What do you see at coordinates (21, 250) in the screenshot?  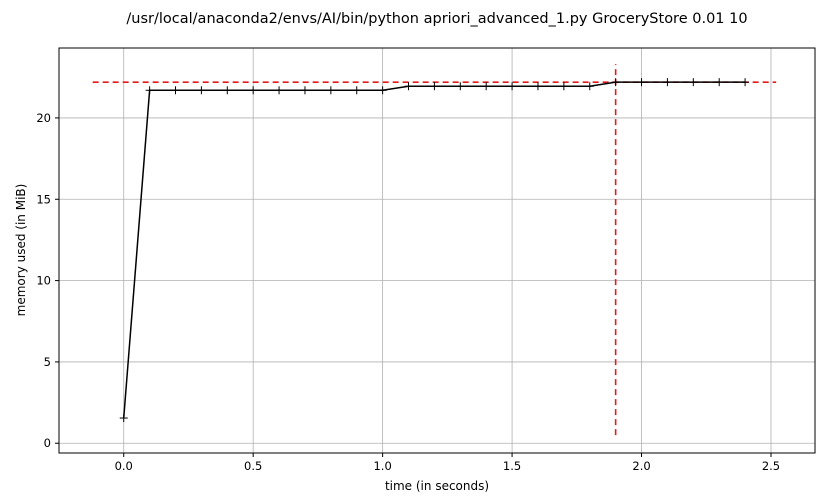 I see `y-axis-label: memory used (in MiB)` at bounding box center [21, 250].